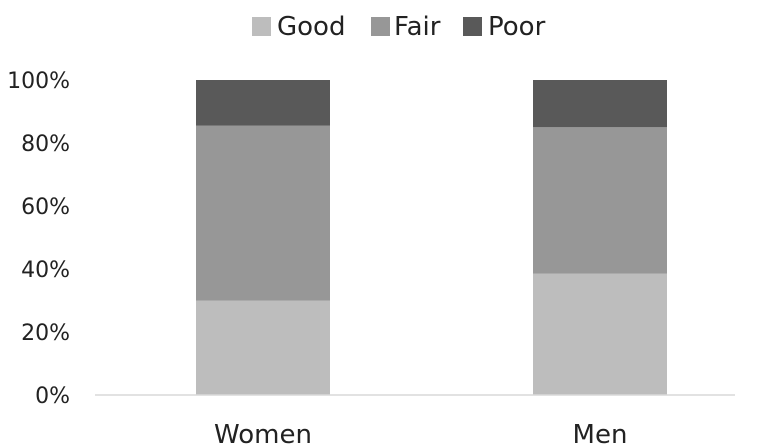  What do you see at coordinates (517, 27) in the screenshot?
I see `legend-label-poor: Poor` at bounding box center [517, 27].